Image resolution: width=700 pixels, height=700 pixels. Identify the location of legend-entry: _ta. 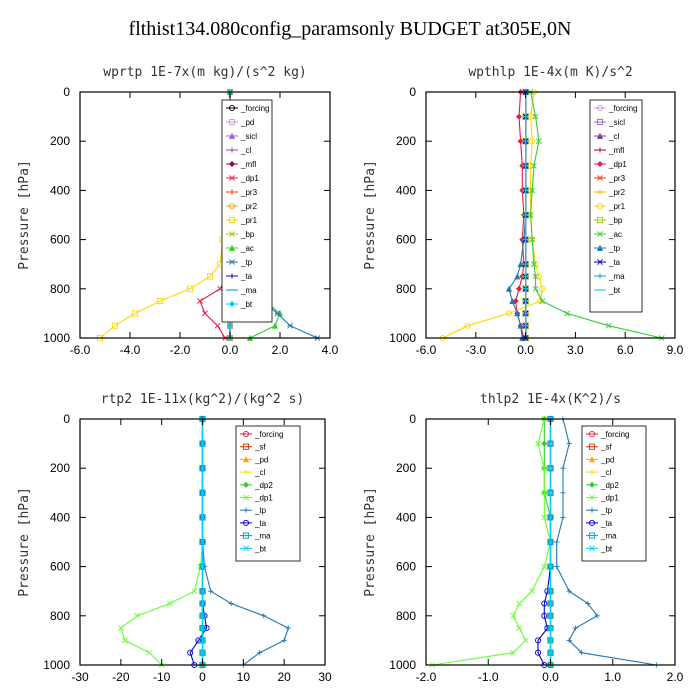
(253, 523).